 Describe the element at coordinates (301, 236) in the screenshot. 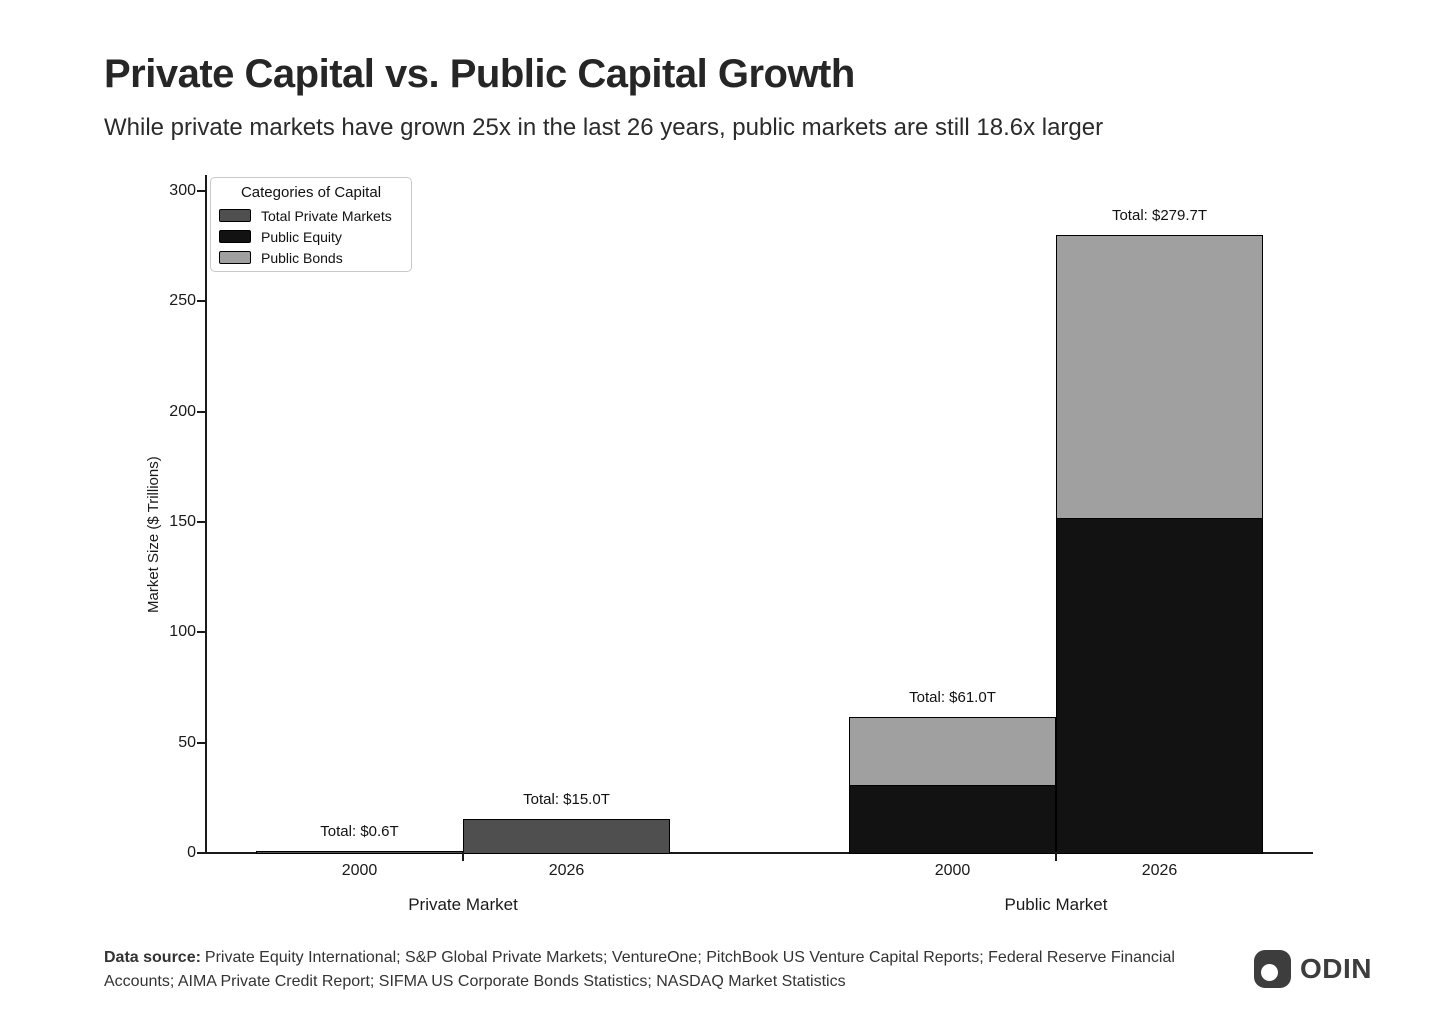

I see `legend-label: Public Equity` at that location.